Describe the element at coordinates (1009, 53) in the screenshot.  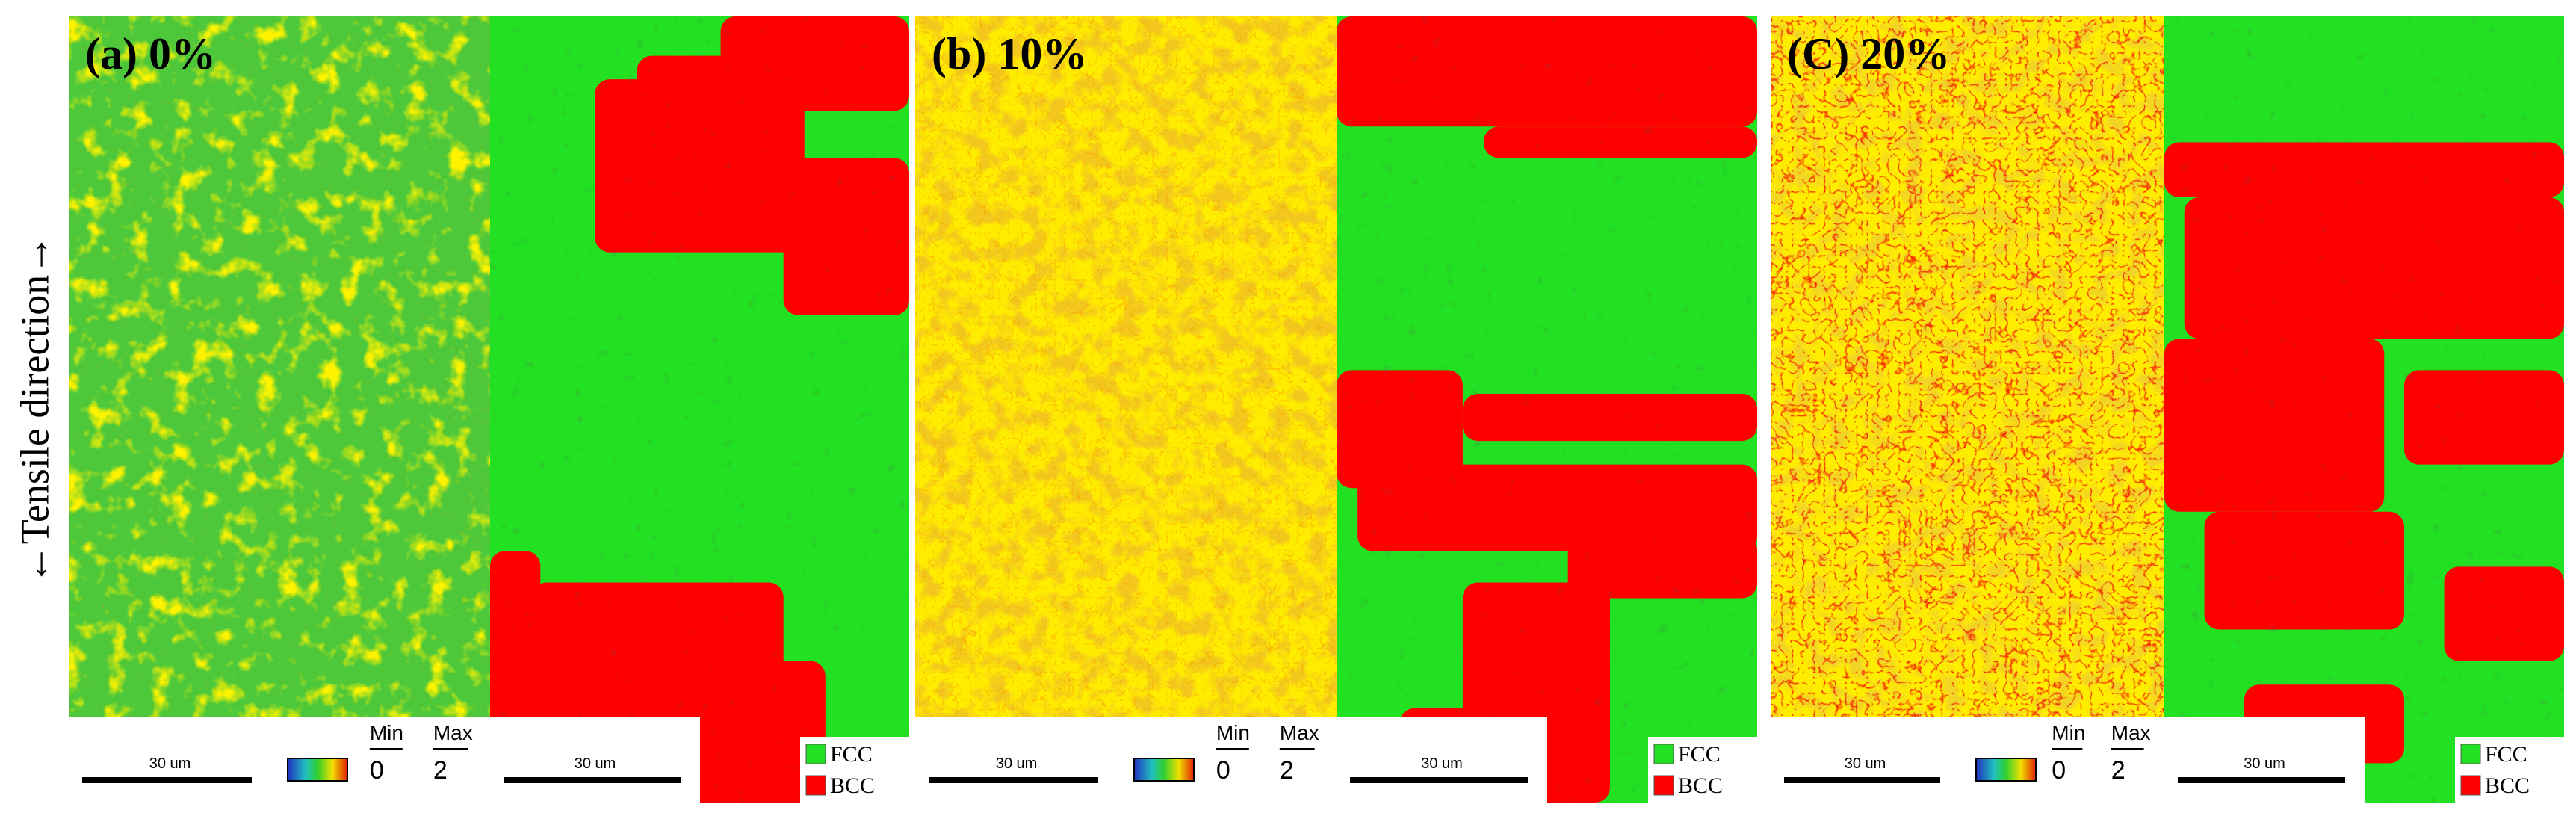
I see `panel-label: (b) 10%` at that location.